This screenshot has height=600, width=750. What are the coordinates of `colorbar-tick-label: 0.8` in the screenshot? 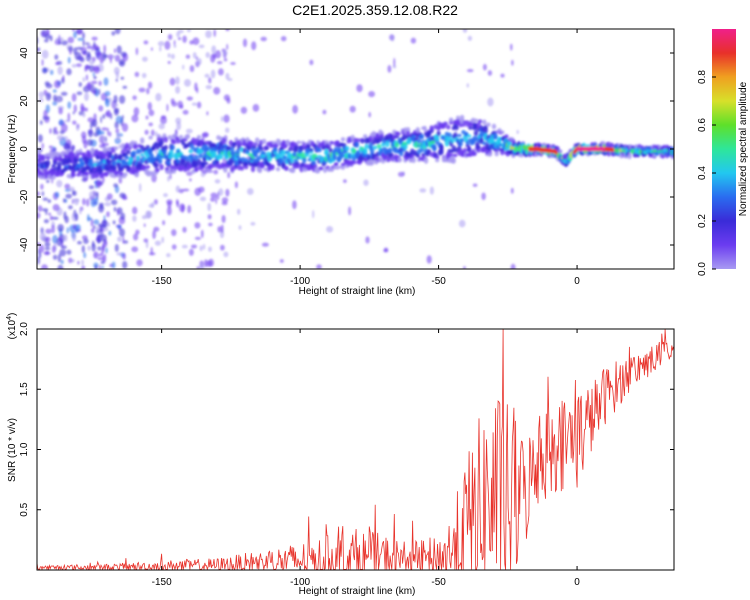 It's located at (702, 77).